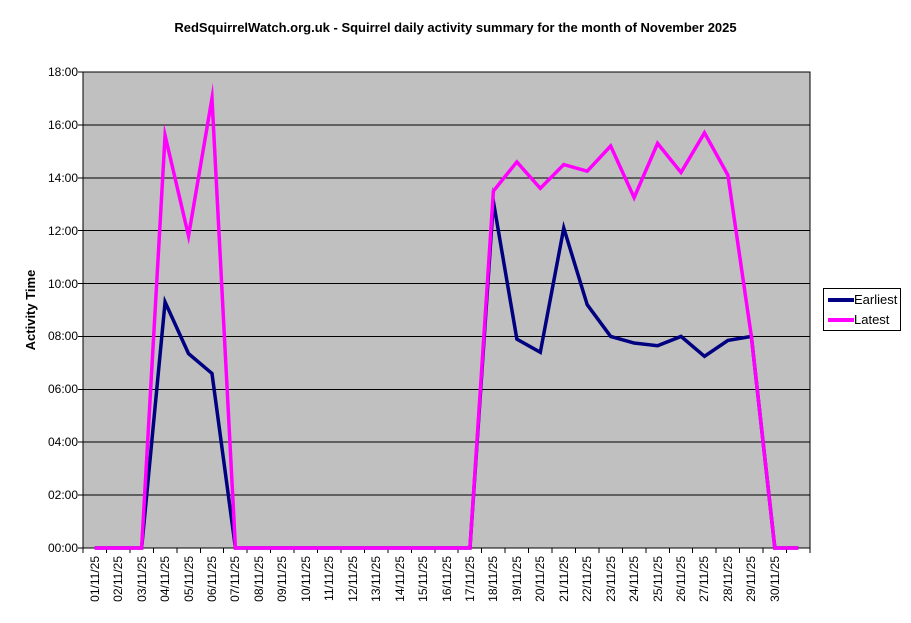  Describe the element at coordinates (62, 336) in the screenshot. I see `y-tick-label: 08:00` at that location.